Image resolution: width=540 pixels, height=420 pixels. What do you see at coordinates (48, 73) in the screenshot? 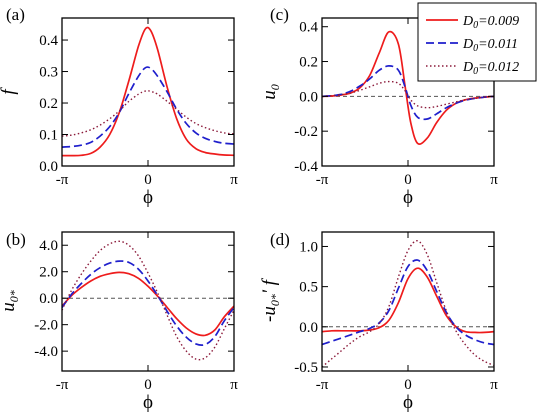
I see `y-tick-label: 0.3` at bounding box center [48, 73].